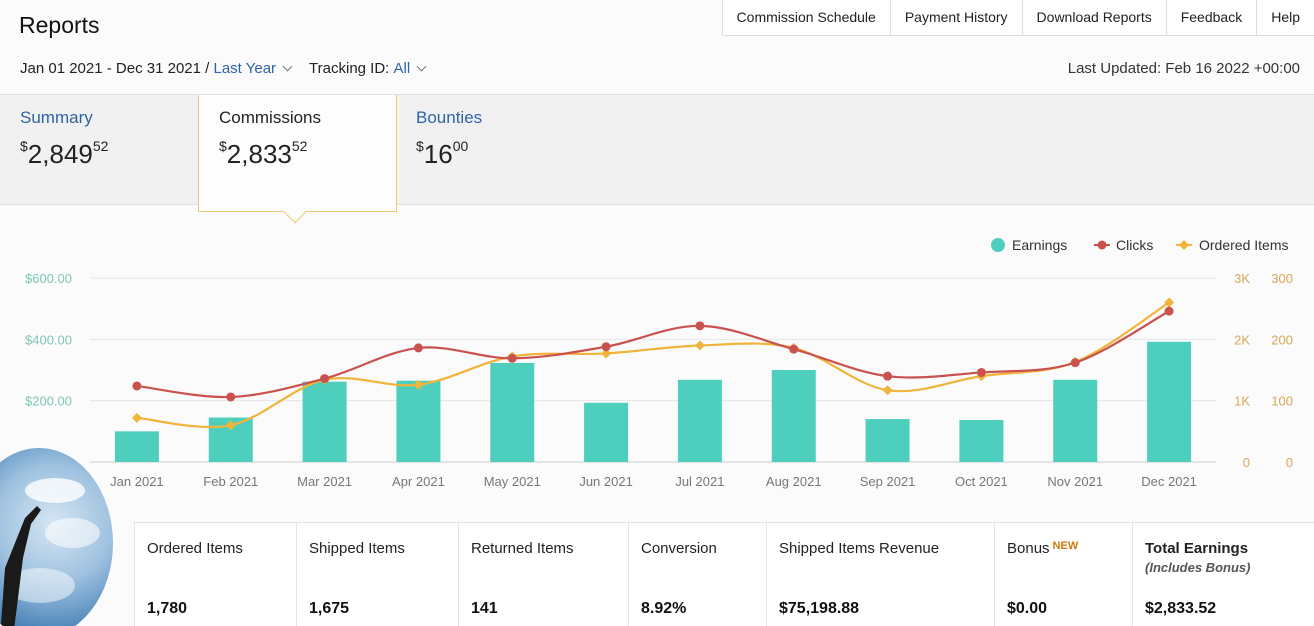 Image resolution: width=1314 pixels, height=626 pixels. What do you see at coordinates (167, 608) in the screenshot?
I see `stat-value: 1,780` at bounding box center [167, 608].